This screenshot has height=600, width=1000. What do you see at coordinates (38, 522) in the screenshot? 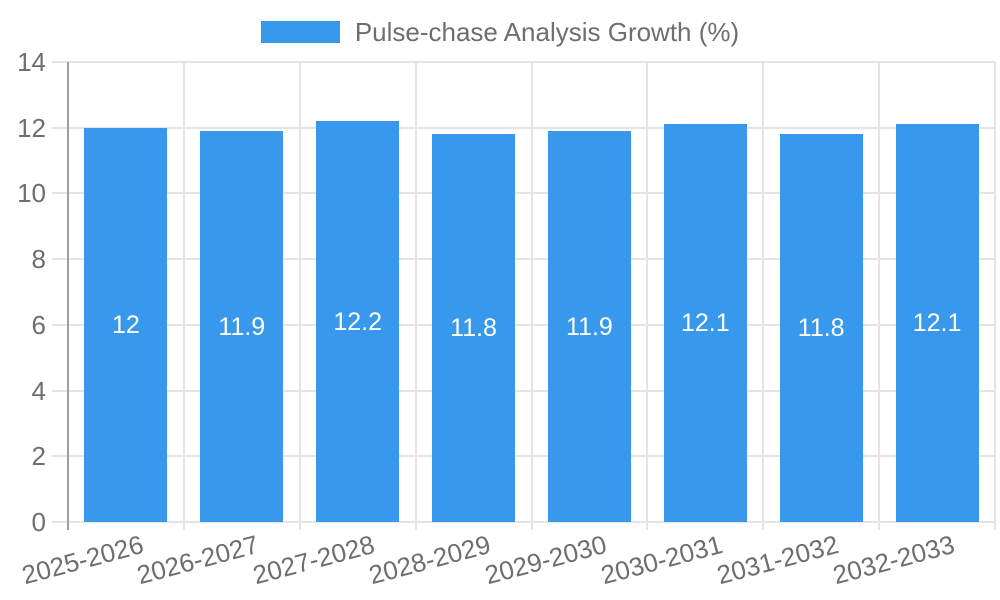
I see `y-tick-label: 0` at bounding box center [38, 522].